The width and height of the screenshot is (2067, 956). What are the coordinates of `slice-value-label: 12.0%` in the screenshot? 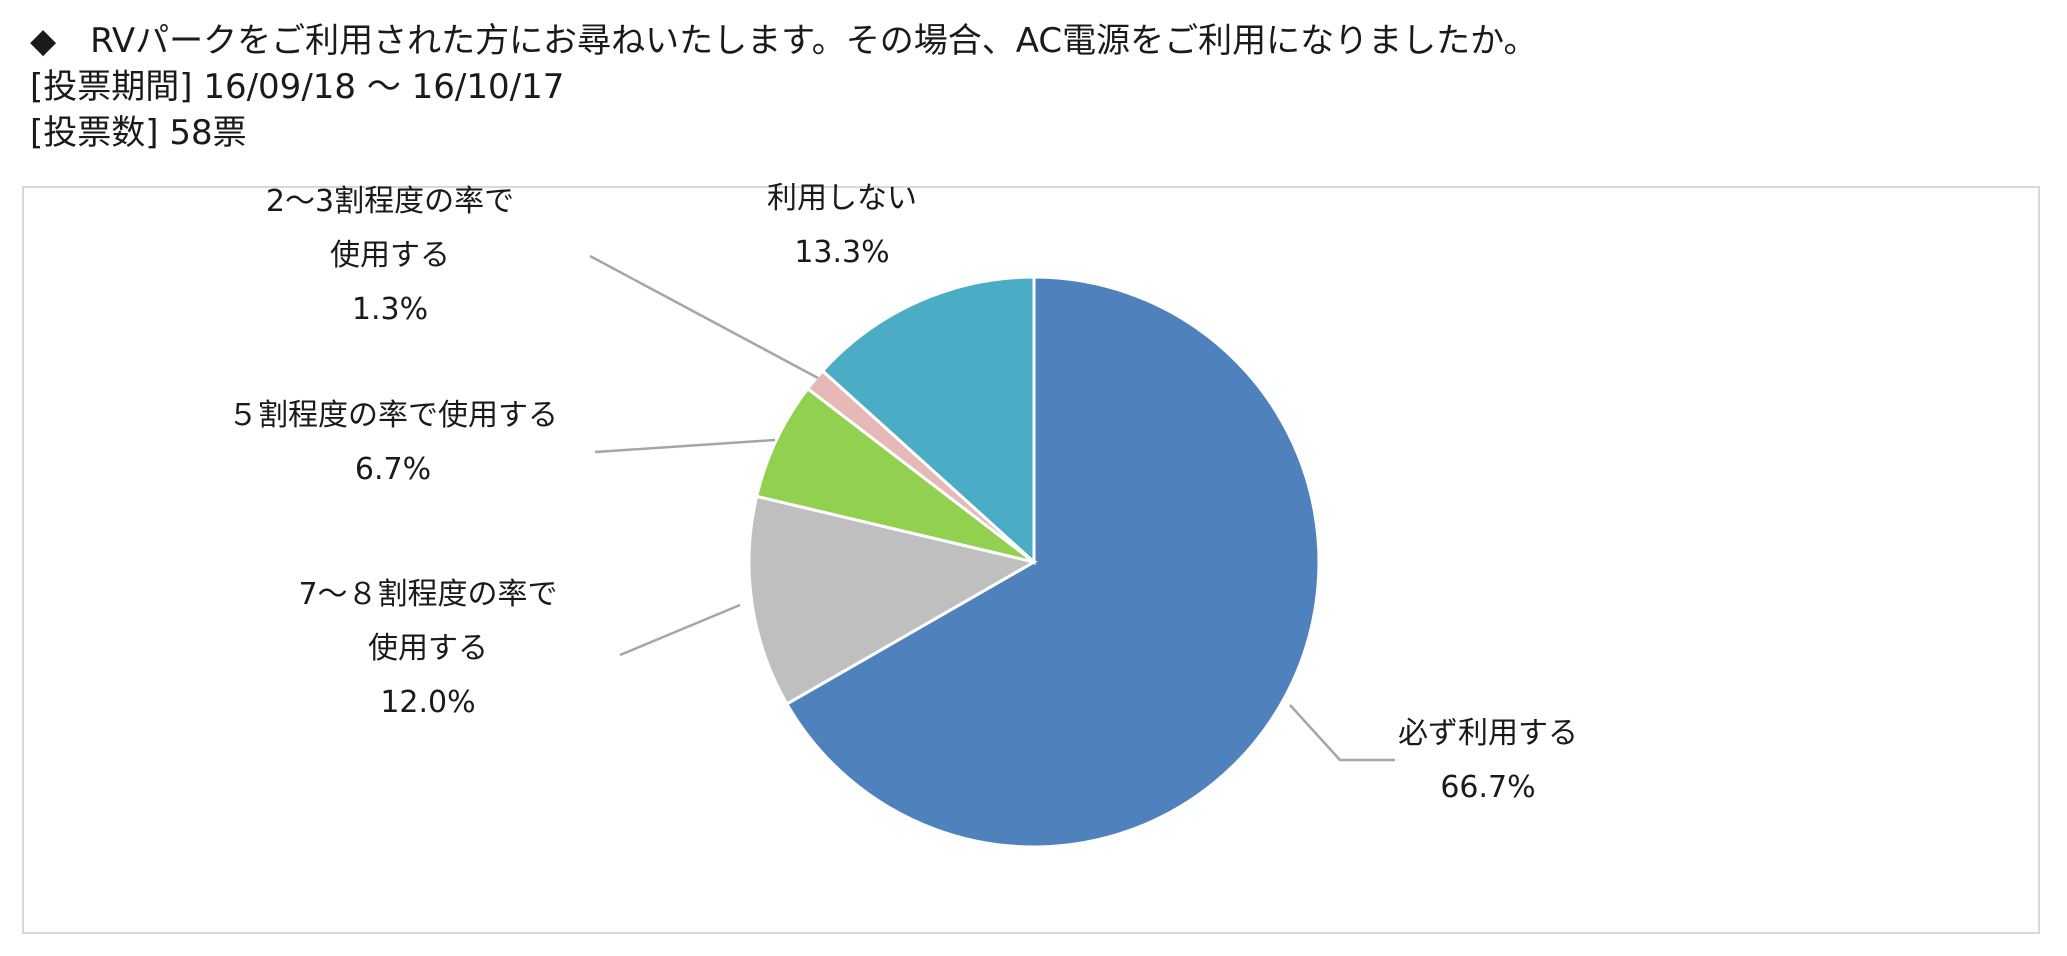 It's located at (427, 702).